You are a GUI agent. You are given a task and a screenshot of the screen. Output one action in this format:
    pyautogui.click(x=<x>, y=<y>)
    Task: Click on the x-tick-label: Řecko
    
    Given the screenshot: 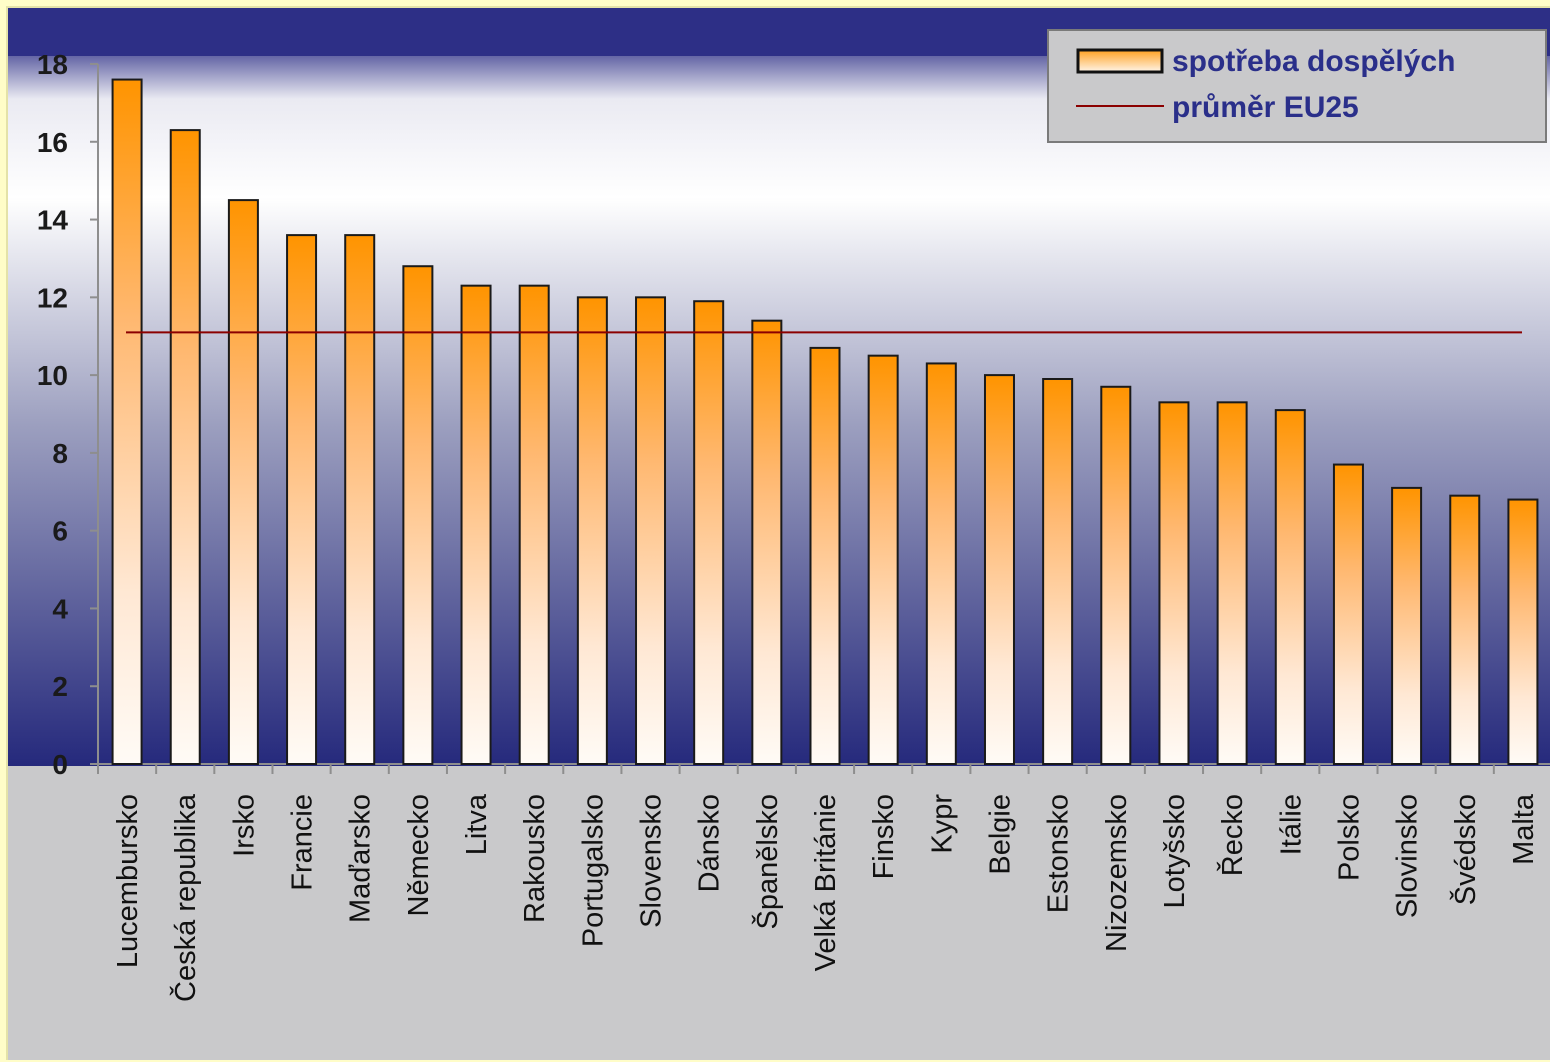 What is the action you would take?
    pyautogui.click(x=1232, y=835)
    